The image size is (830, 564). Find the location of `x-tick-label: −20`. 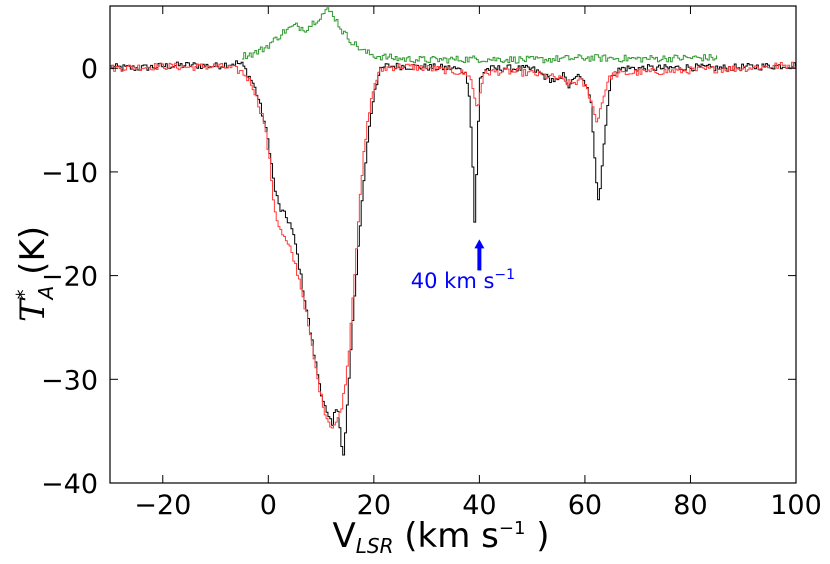

x-tick-label: −20 is located at coordinates (162, 505).